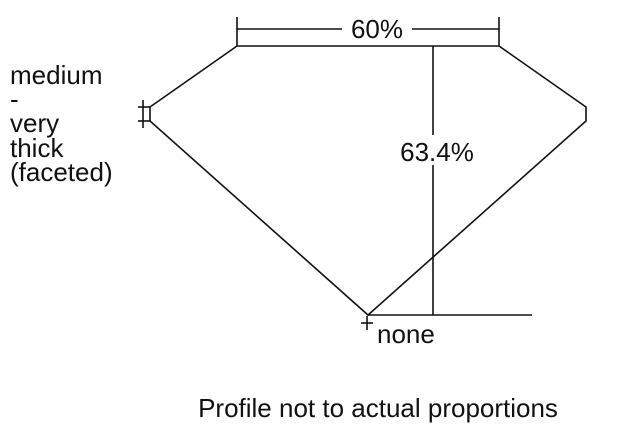 The height and width of the screenshot is (430, 640). Describe the element at coordinates (437, 152) in the screenshot. I see `depth-label: 63.4%` at that location.